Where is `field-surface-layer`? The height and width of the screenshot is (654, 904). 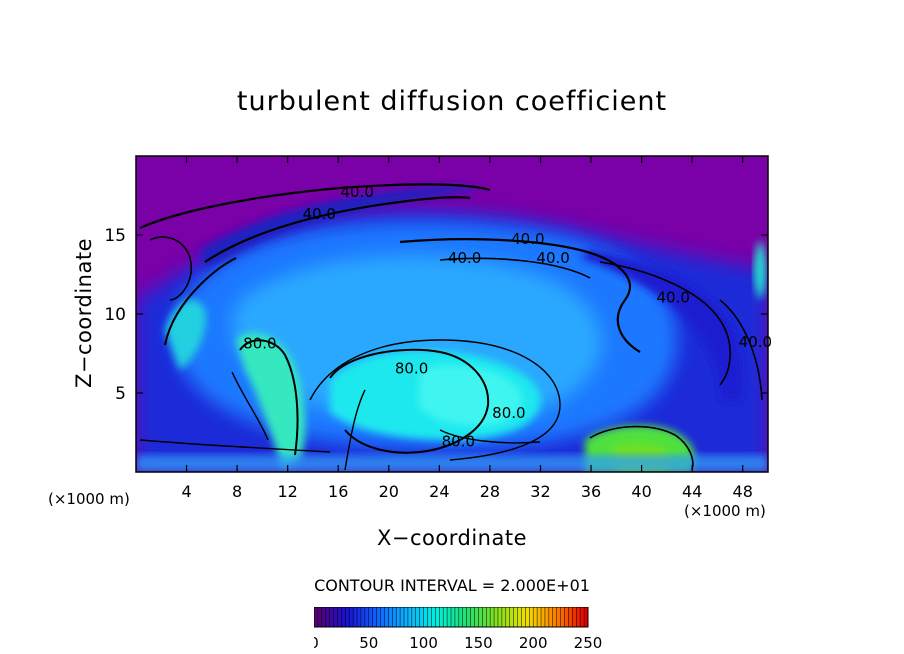 field-surface-layer is located at coordinates (452, 463).